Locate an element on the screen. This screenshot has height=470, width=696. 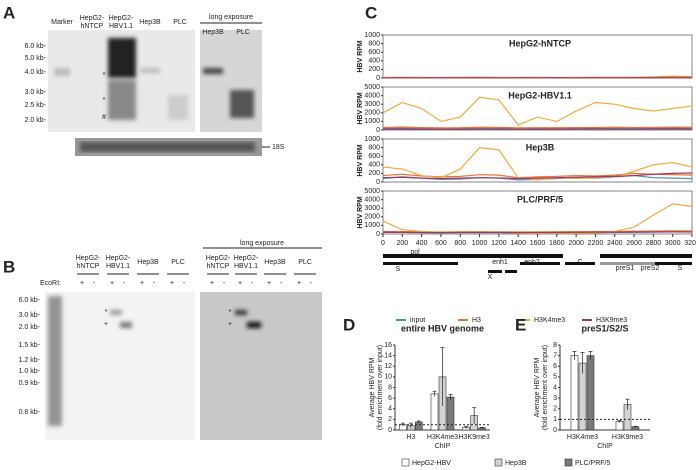
y-tick-label: 400 is located at coordinates (374, 165).